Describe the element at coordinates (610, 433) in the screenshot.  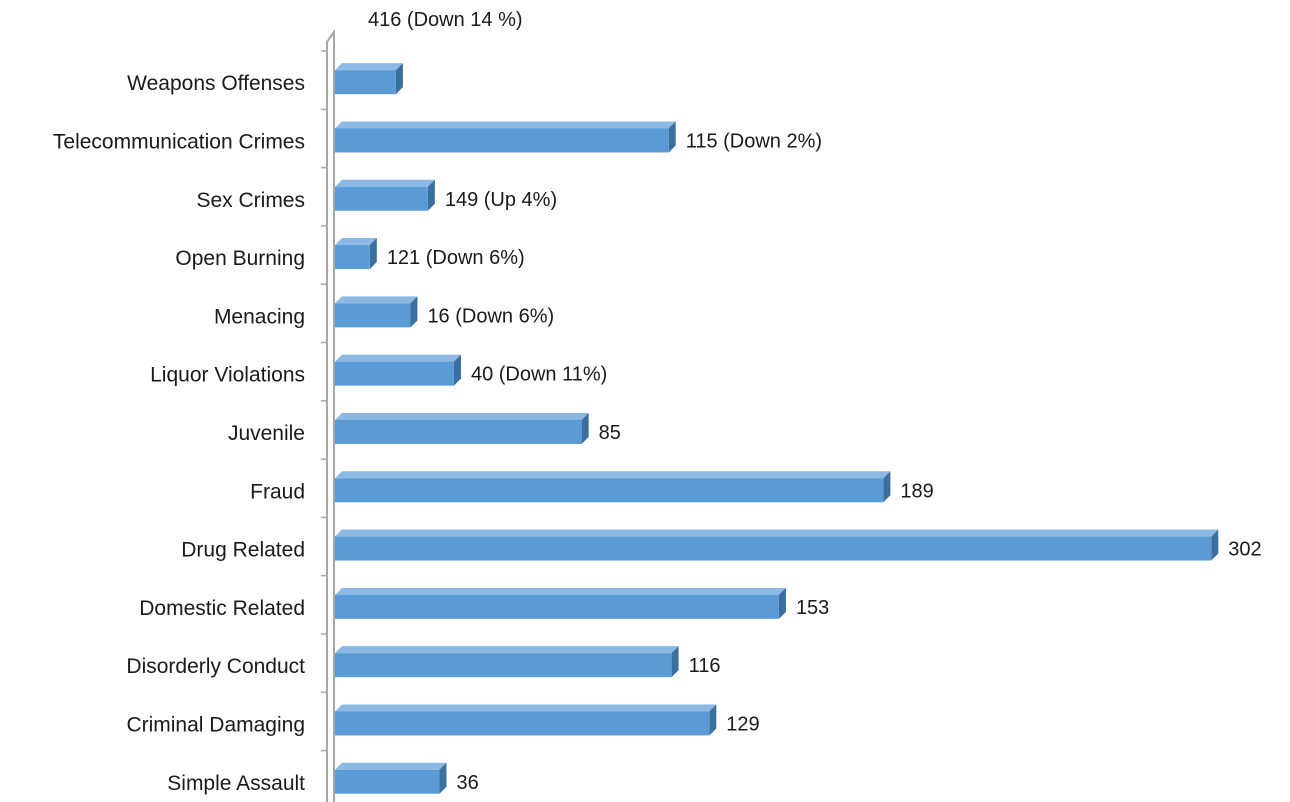
I see `data-label: 85` at that location.